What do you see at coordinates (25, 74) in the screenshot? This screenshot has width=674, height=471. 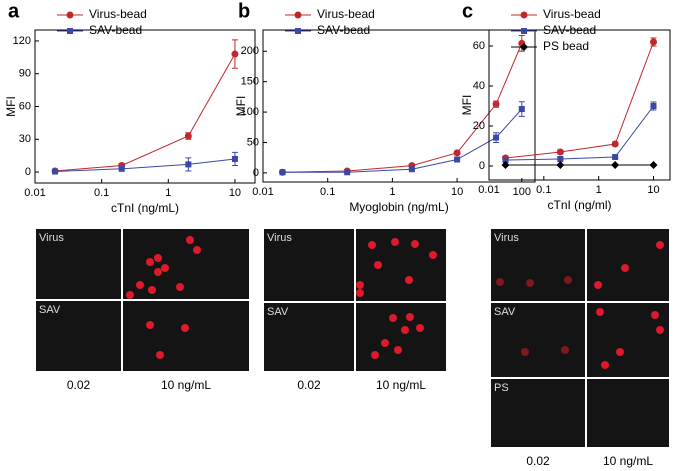 I see `y-tick-label: 90` at bounding box center [25, 74].